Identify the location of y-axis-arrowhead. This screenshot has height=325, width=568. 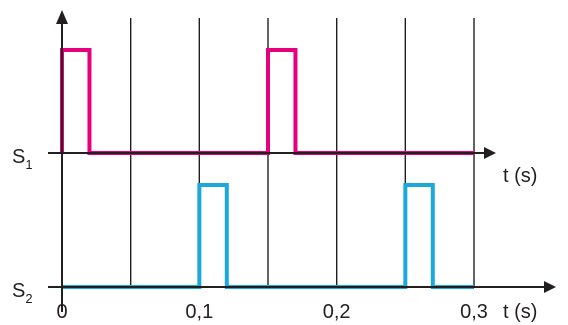
(62, 17).